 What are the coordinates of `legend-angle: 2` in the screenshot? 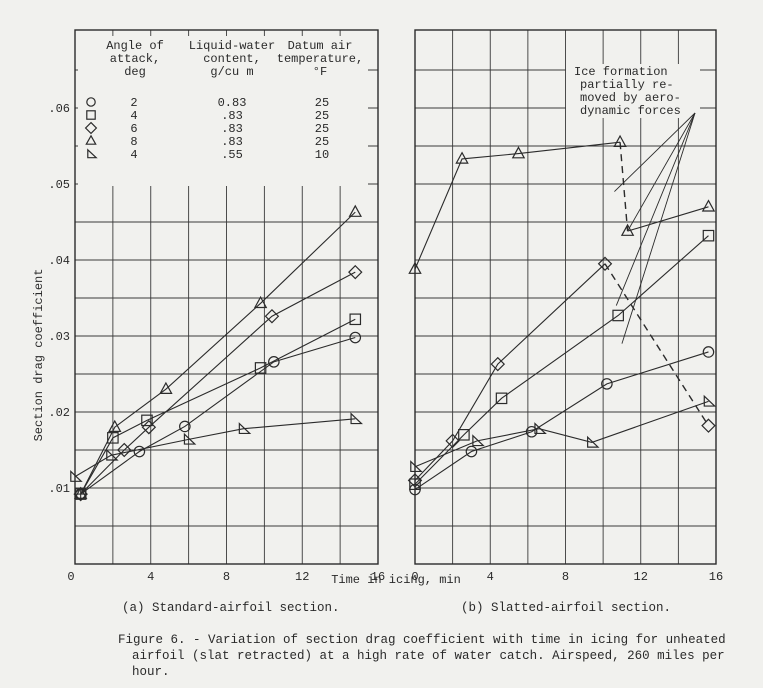 It's located at (133, 103).